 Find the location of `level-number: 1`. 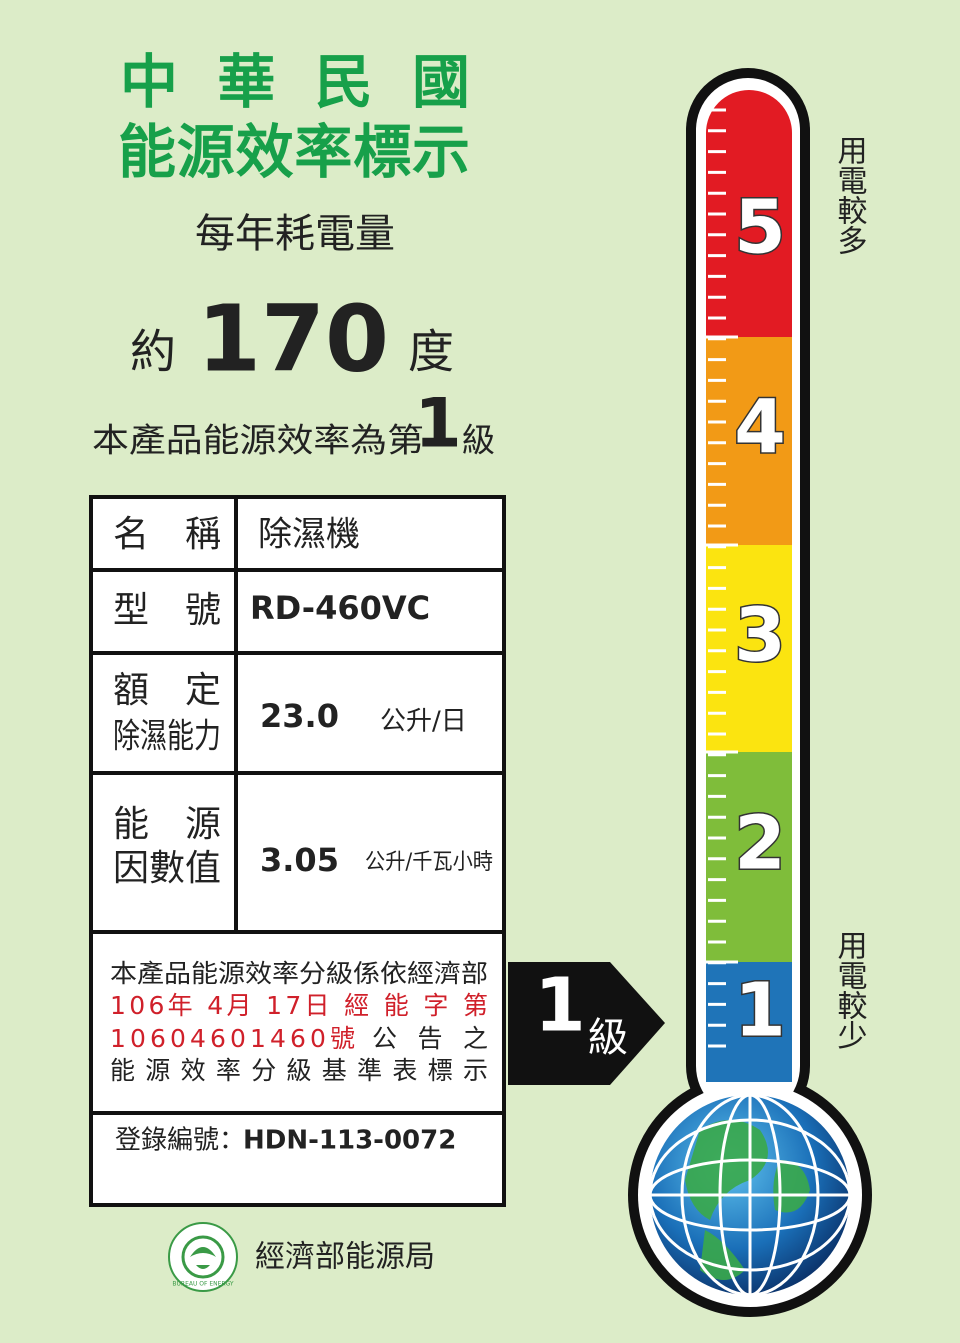

level-number: 1 is located at coordinates (760, 1011).